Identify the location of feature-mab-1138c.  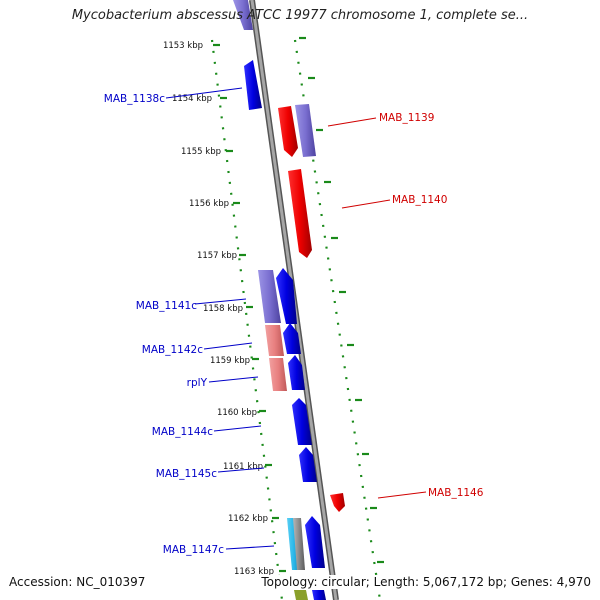
(253, 85).